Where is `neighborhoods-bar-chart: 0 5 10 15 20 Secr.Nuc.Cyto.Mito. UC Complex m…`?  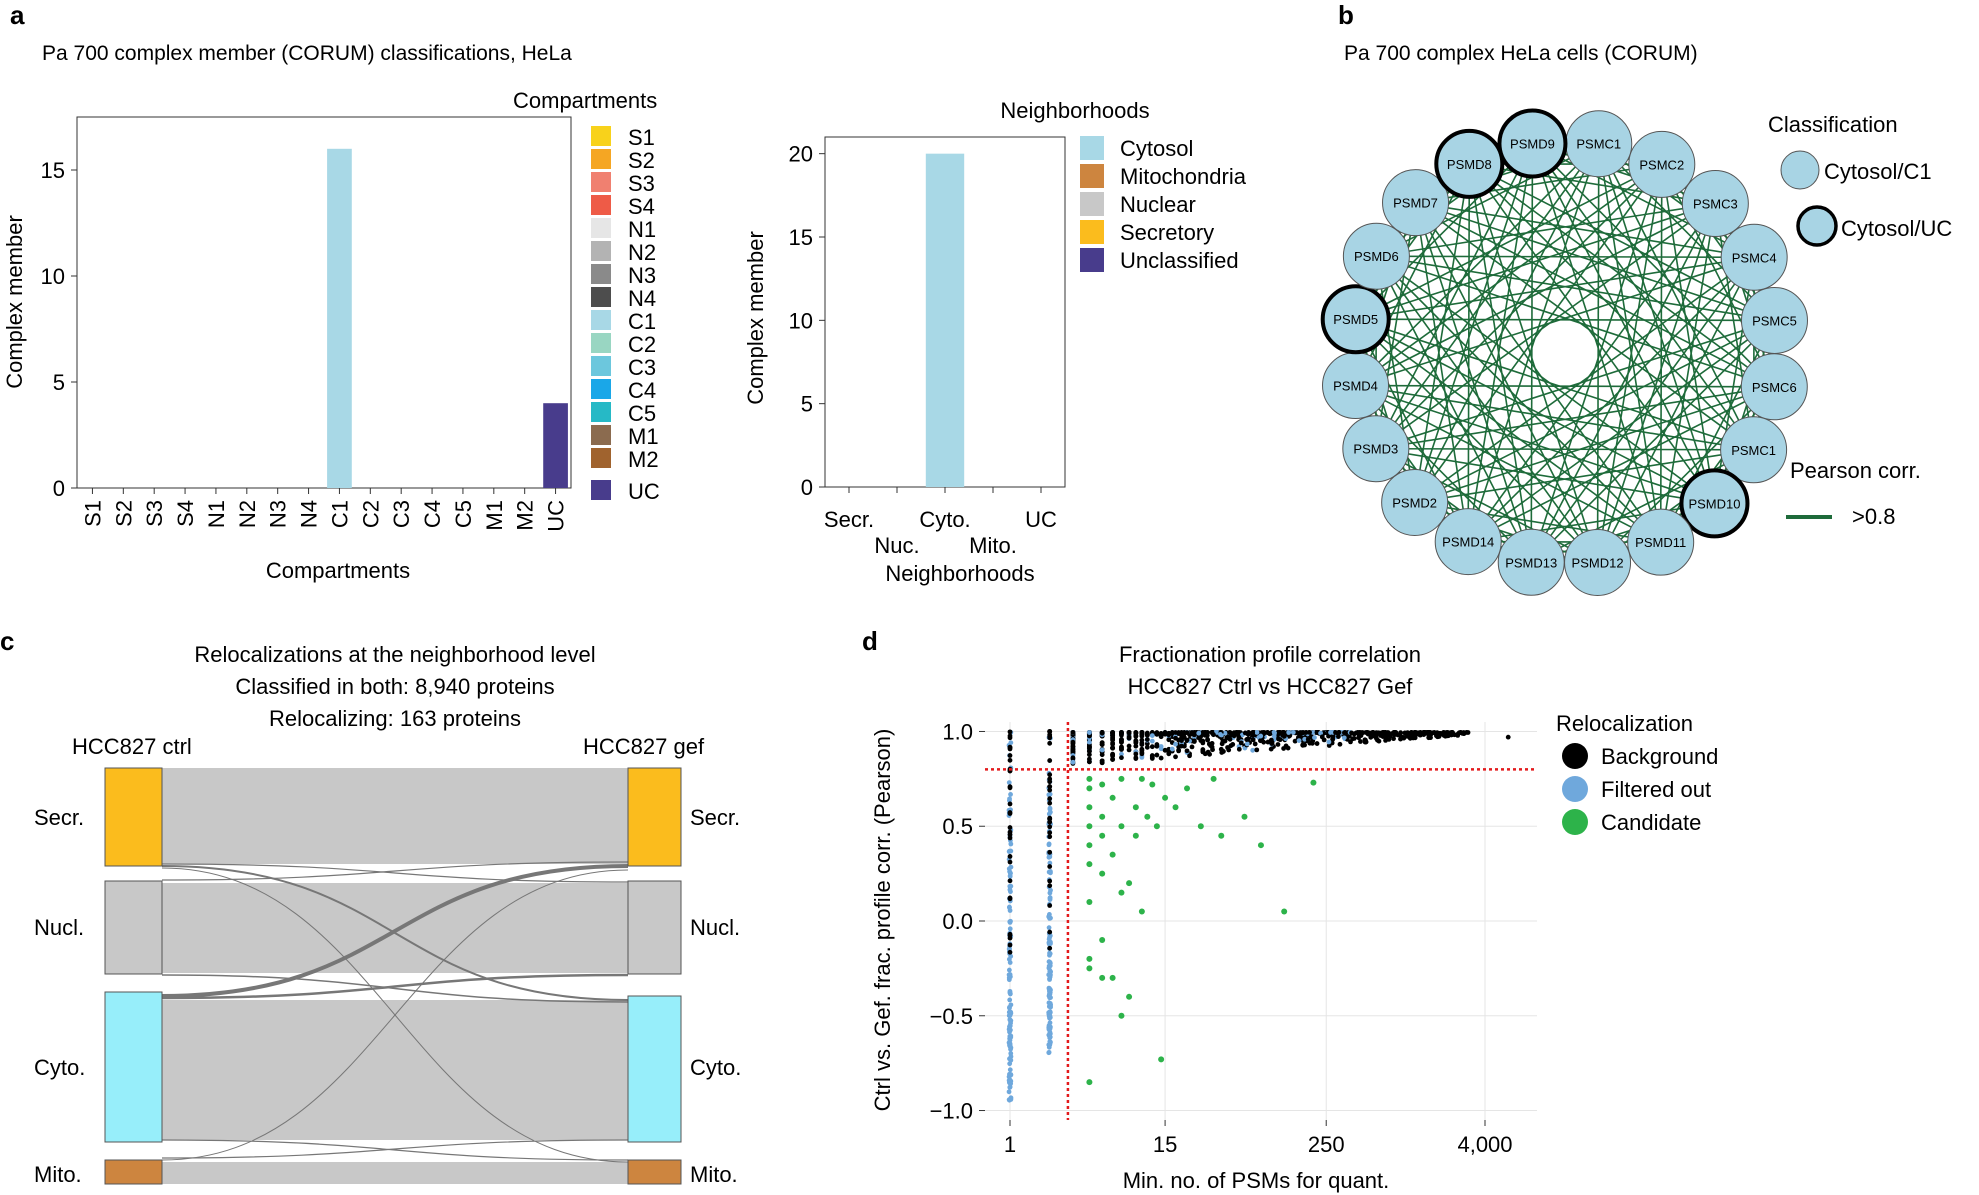 neighborhoods-bar-chart: 0 5 10 15 20 Secr.Nuc.Cyto.Mito. UC Complex m… is located at coordinates (995, 342).